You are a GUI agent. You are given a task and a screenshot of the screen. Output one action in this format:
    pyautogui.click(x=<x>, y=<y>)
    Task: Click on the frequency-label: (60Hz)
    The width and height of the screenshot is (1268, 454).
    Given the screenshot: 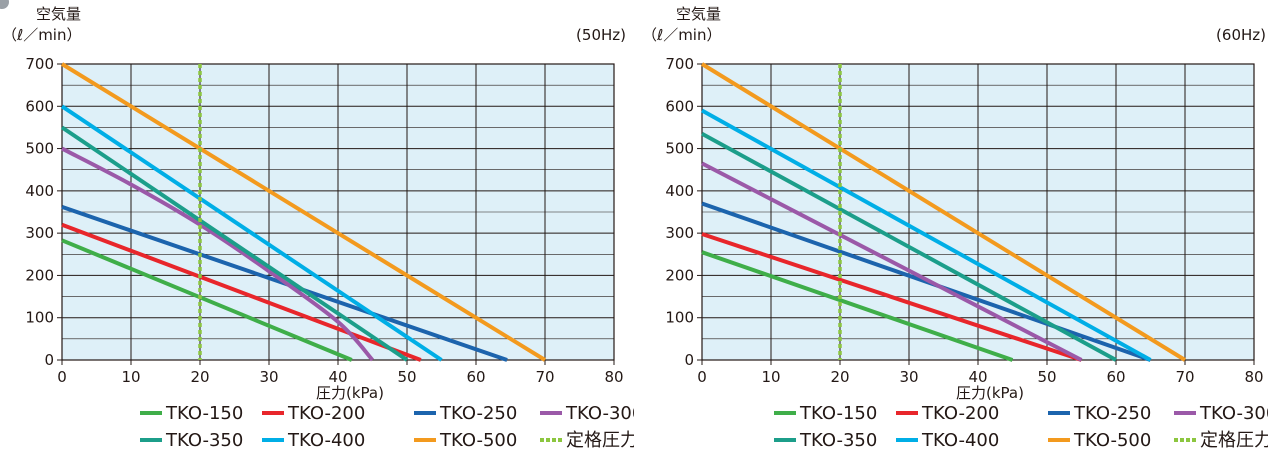 What is the action you would take?
    pyautogui.click(x=1241, y=35)
    